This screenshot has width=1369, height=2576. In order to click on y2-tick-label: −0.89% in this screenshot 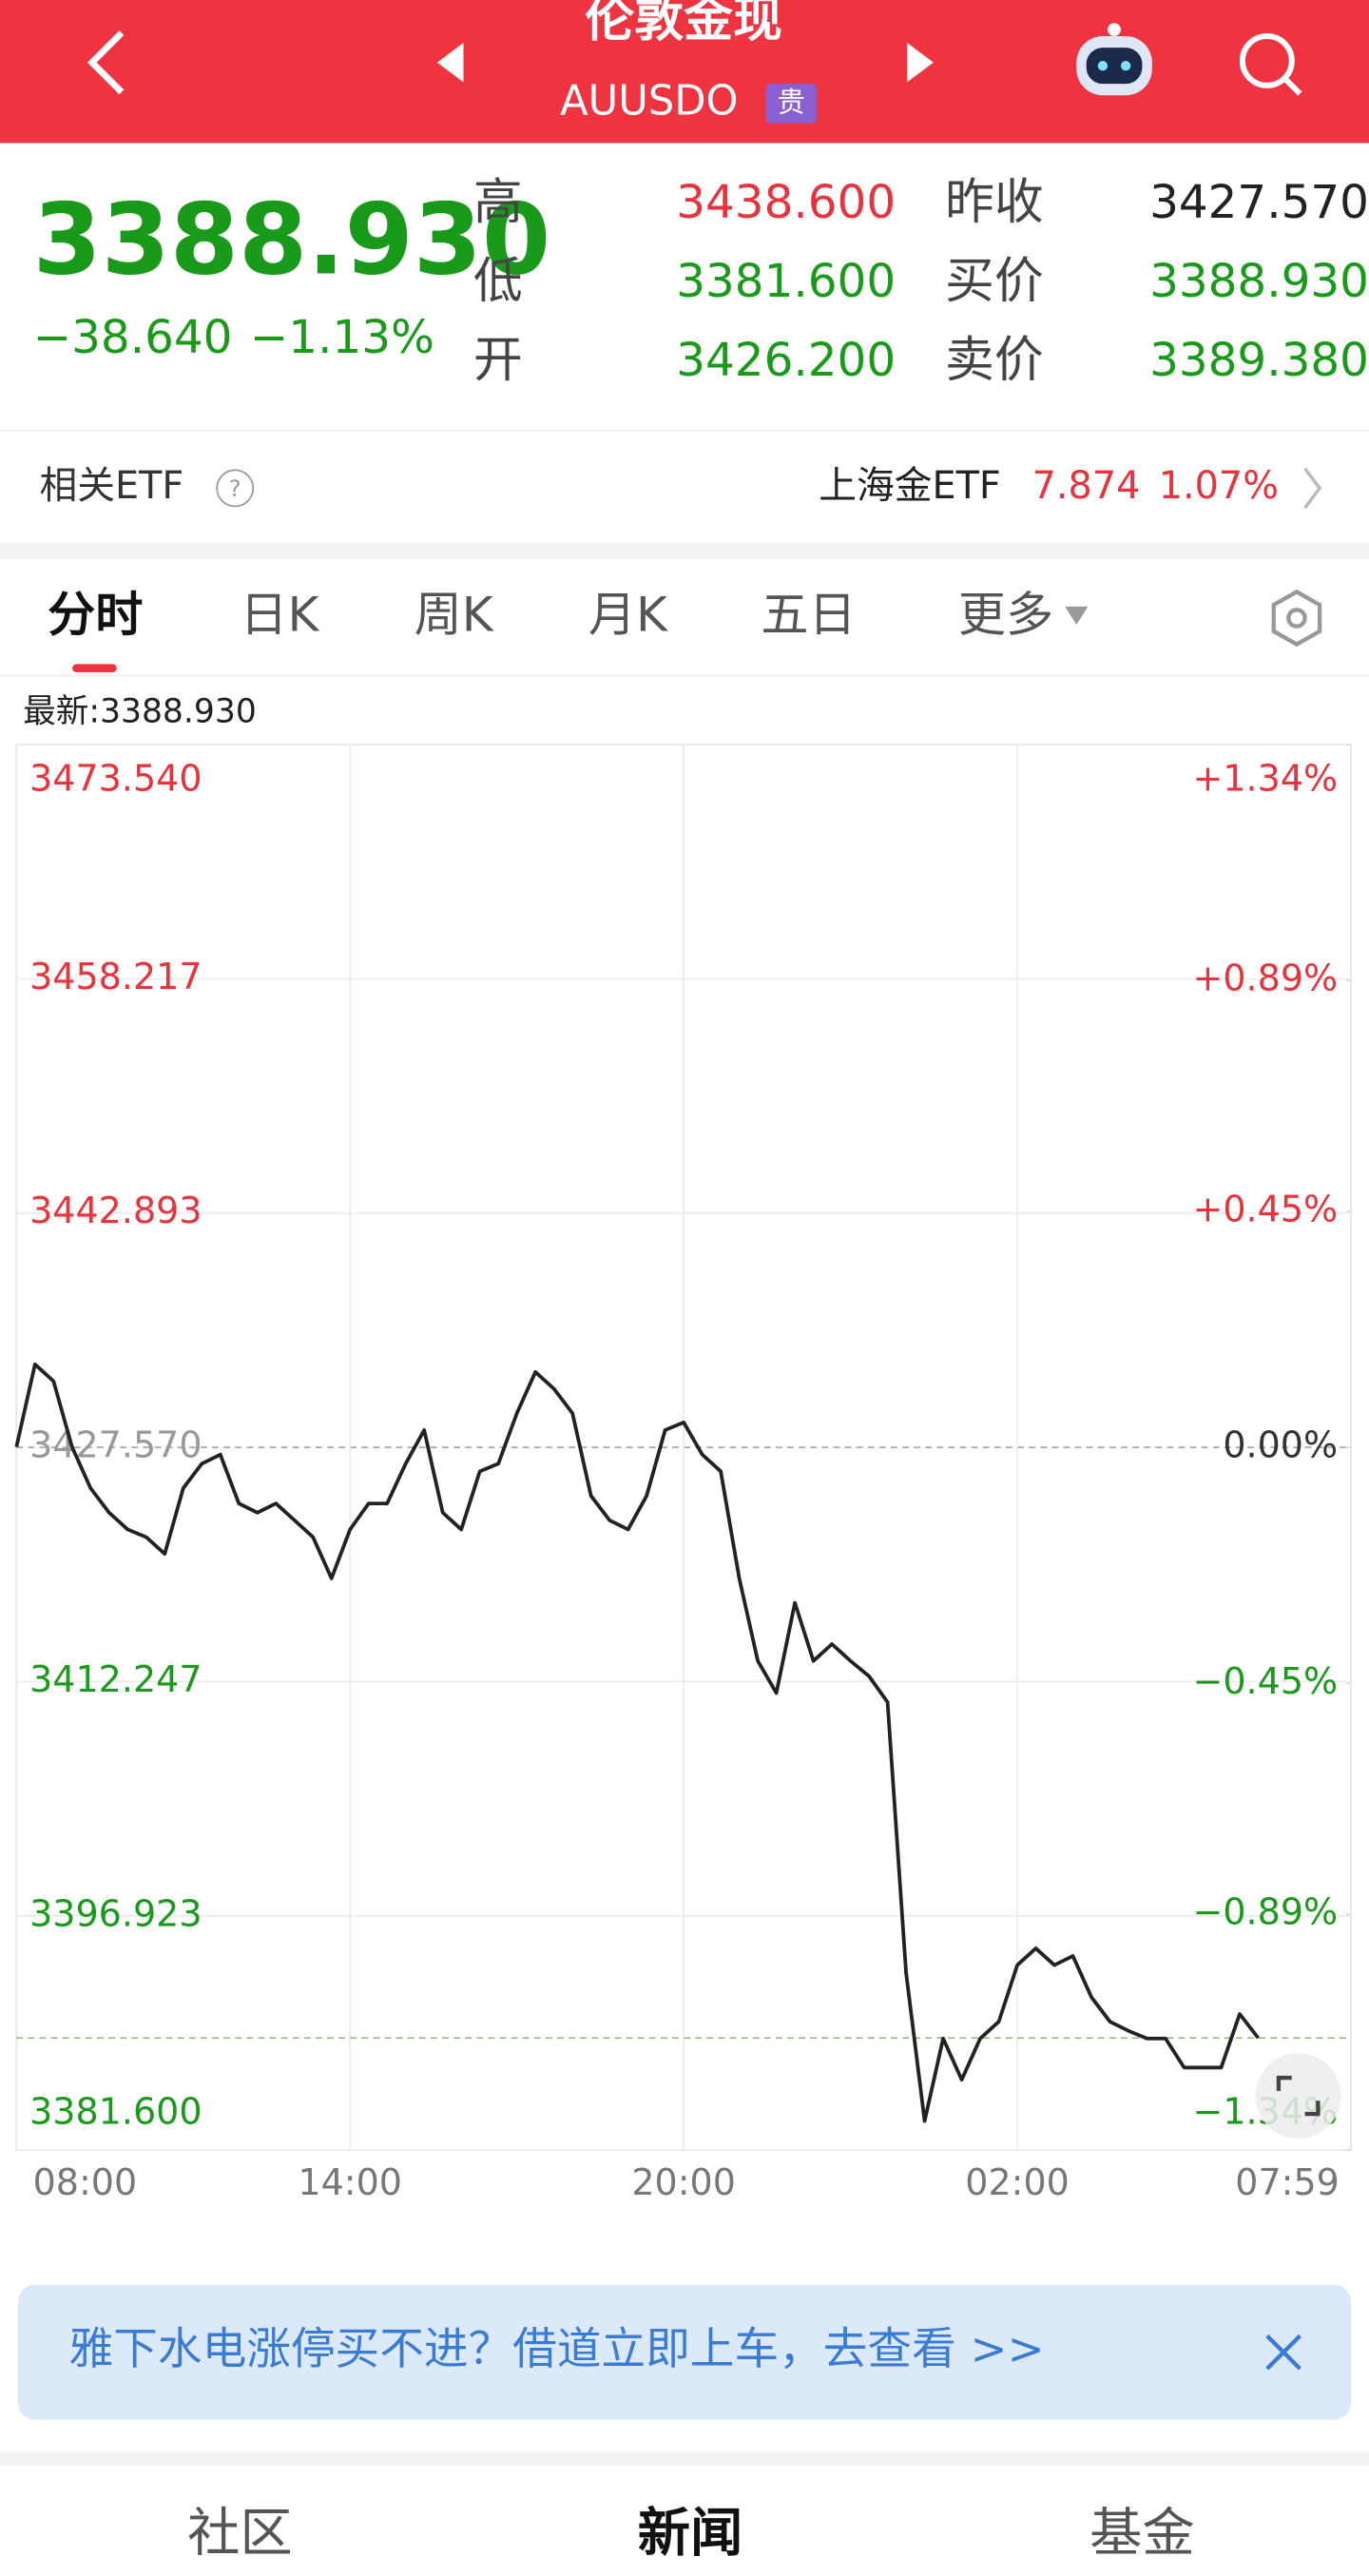, I will do `click(1266, 1911)`.